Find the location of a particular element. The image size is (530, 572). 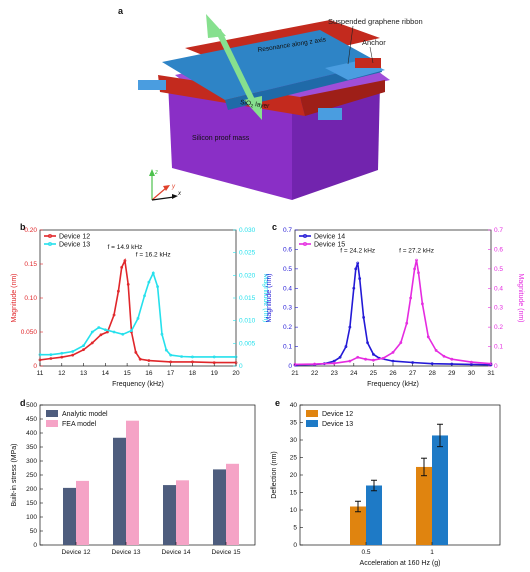

y-tick-label: 5 is located at coordinates (295, 528).